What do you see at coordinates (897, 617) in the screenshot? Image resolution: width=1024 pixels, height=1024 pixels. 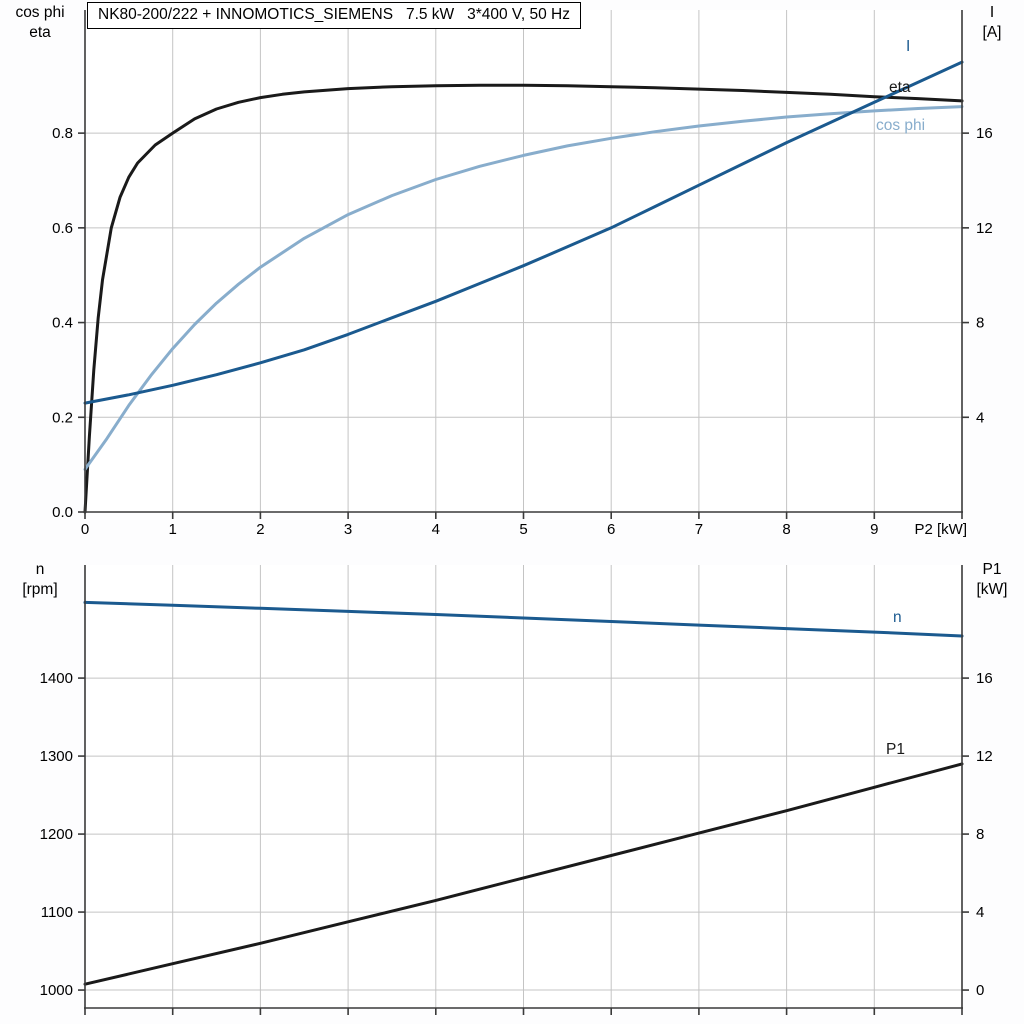 I see `curve-label-n: n` at bounding box center [897, 617].